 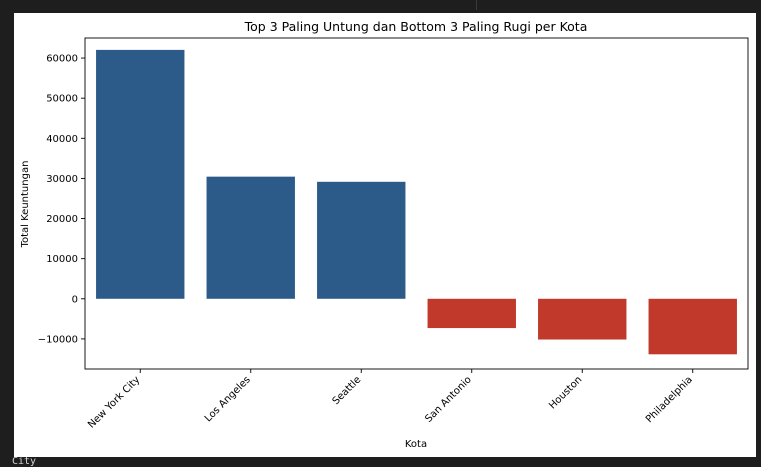 I want to click on y-tick-label: −10000, so click(x=58, y=339).